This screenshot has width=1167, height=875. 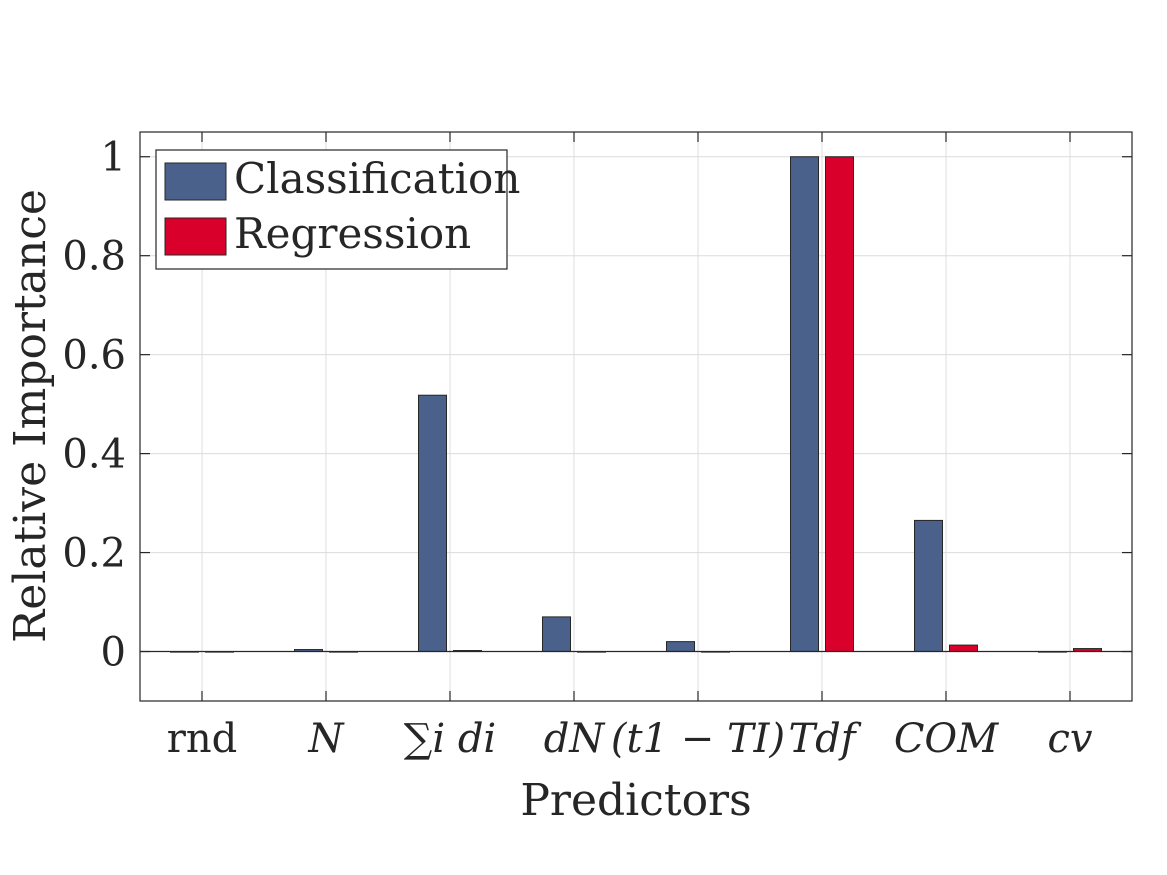 What do you see at coordinates (195, 236) in the screenshot?
I see `legend-swatch-regression` at bounding box center [195, 236].